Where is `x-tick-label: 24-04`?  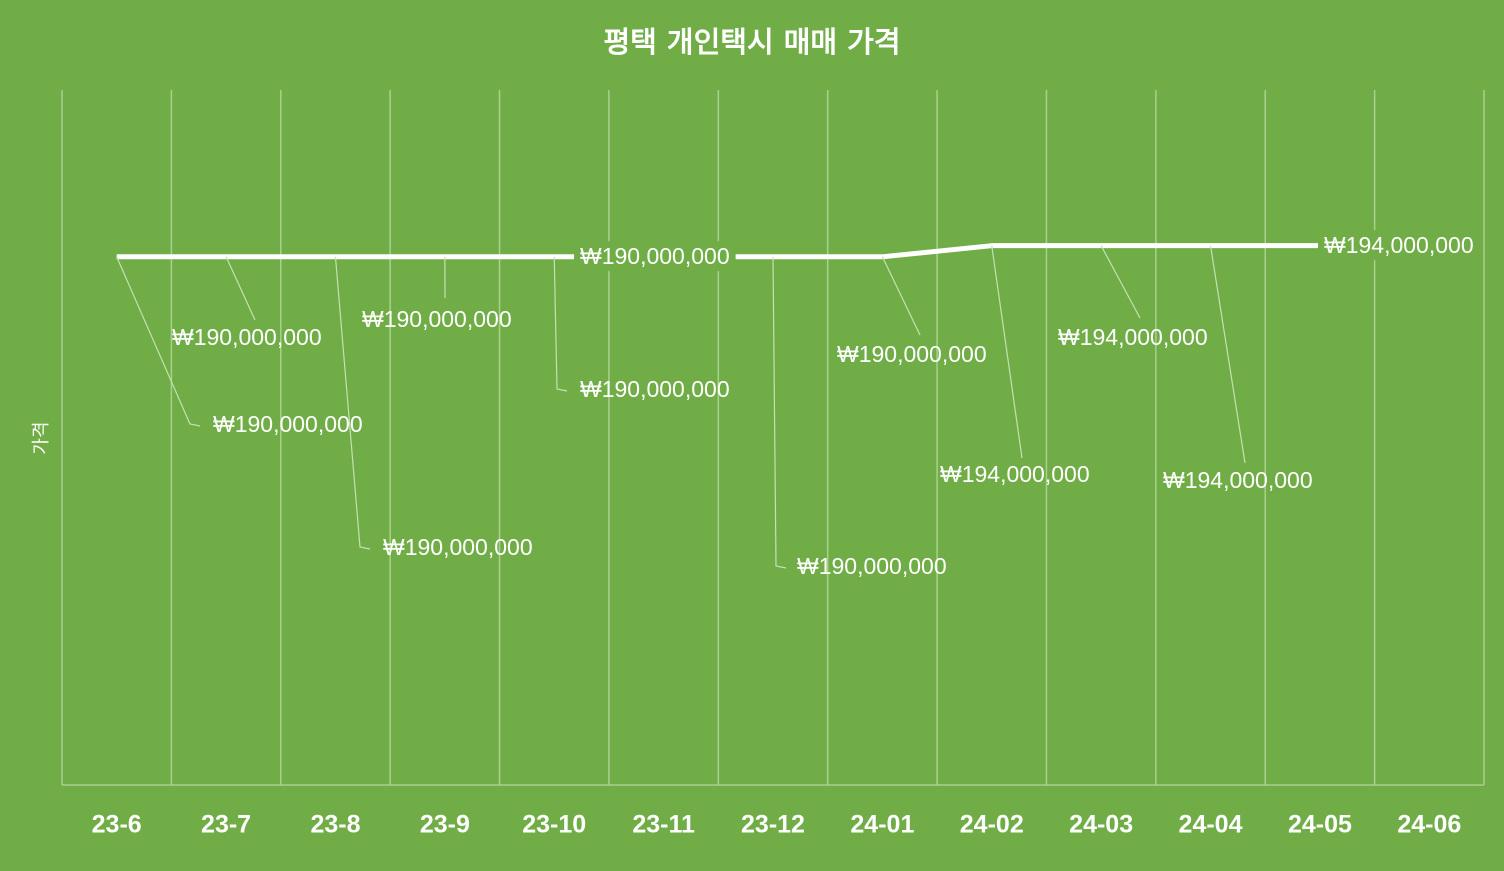 x-tick-label: 24-04 is located at coordinates (1211, 825).